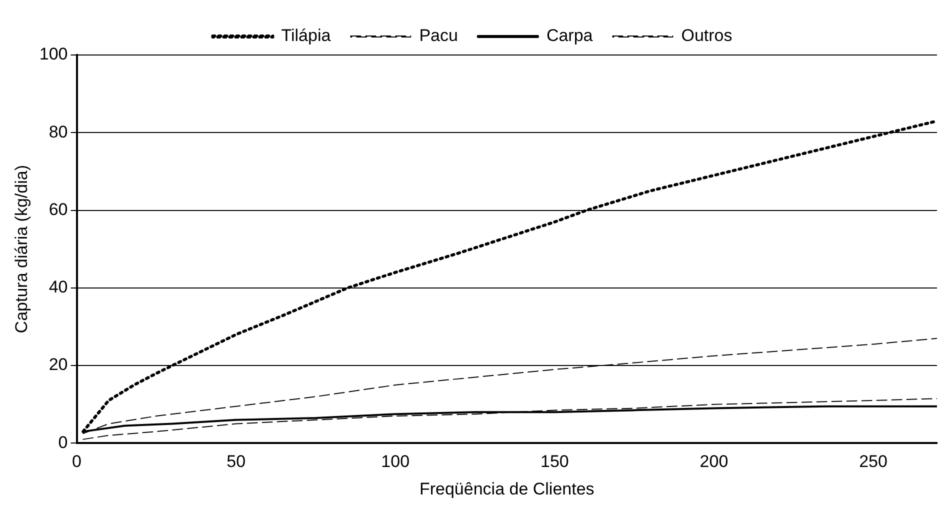 Image resolution: width=949 pixels, height=512 pixels. What do you see at coordinates (53, 54) in the screenshot?
I see `y-tick-label: 100` at bounding box center [53, 54].